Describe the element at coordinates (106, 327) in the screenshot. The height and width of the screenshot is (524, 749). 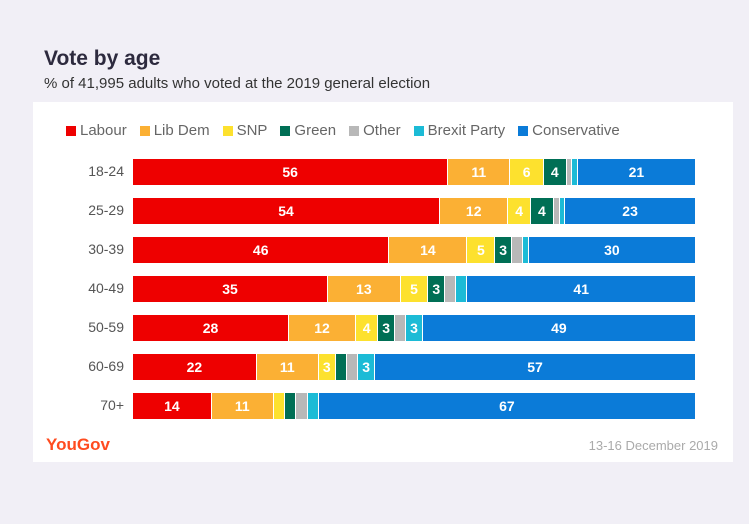
I see `category-label: 50-59` at that location.